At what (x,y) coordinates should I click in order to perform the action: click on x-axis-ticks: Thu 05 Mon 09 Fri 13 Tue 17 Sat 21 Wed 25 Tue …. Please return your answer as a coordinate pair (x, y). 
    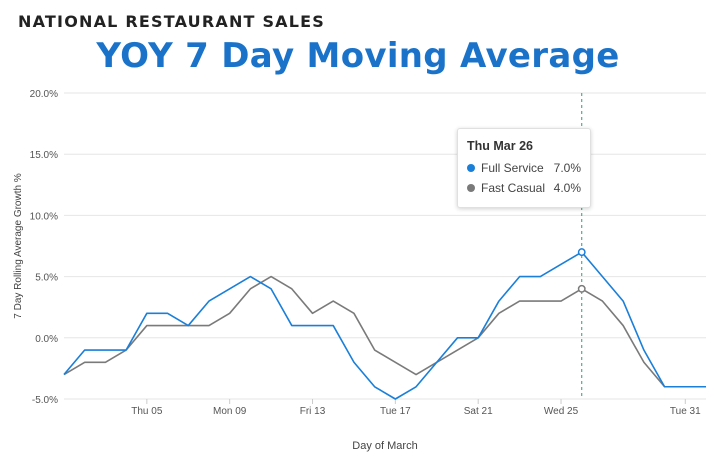
    Looking at the image, I should click on (416, 408).